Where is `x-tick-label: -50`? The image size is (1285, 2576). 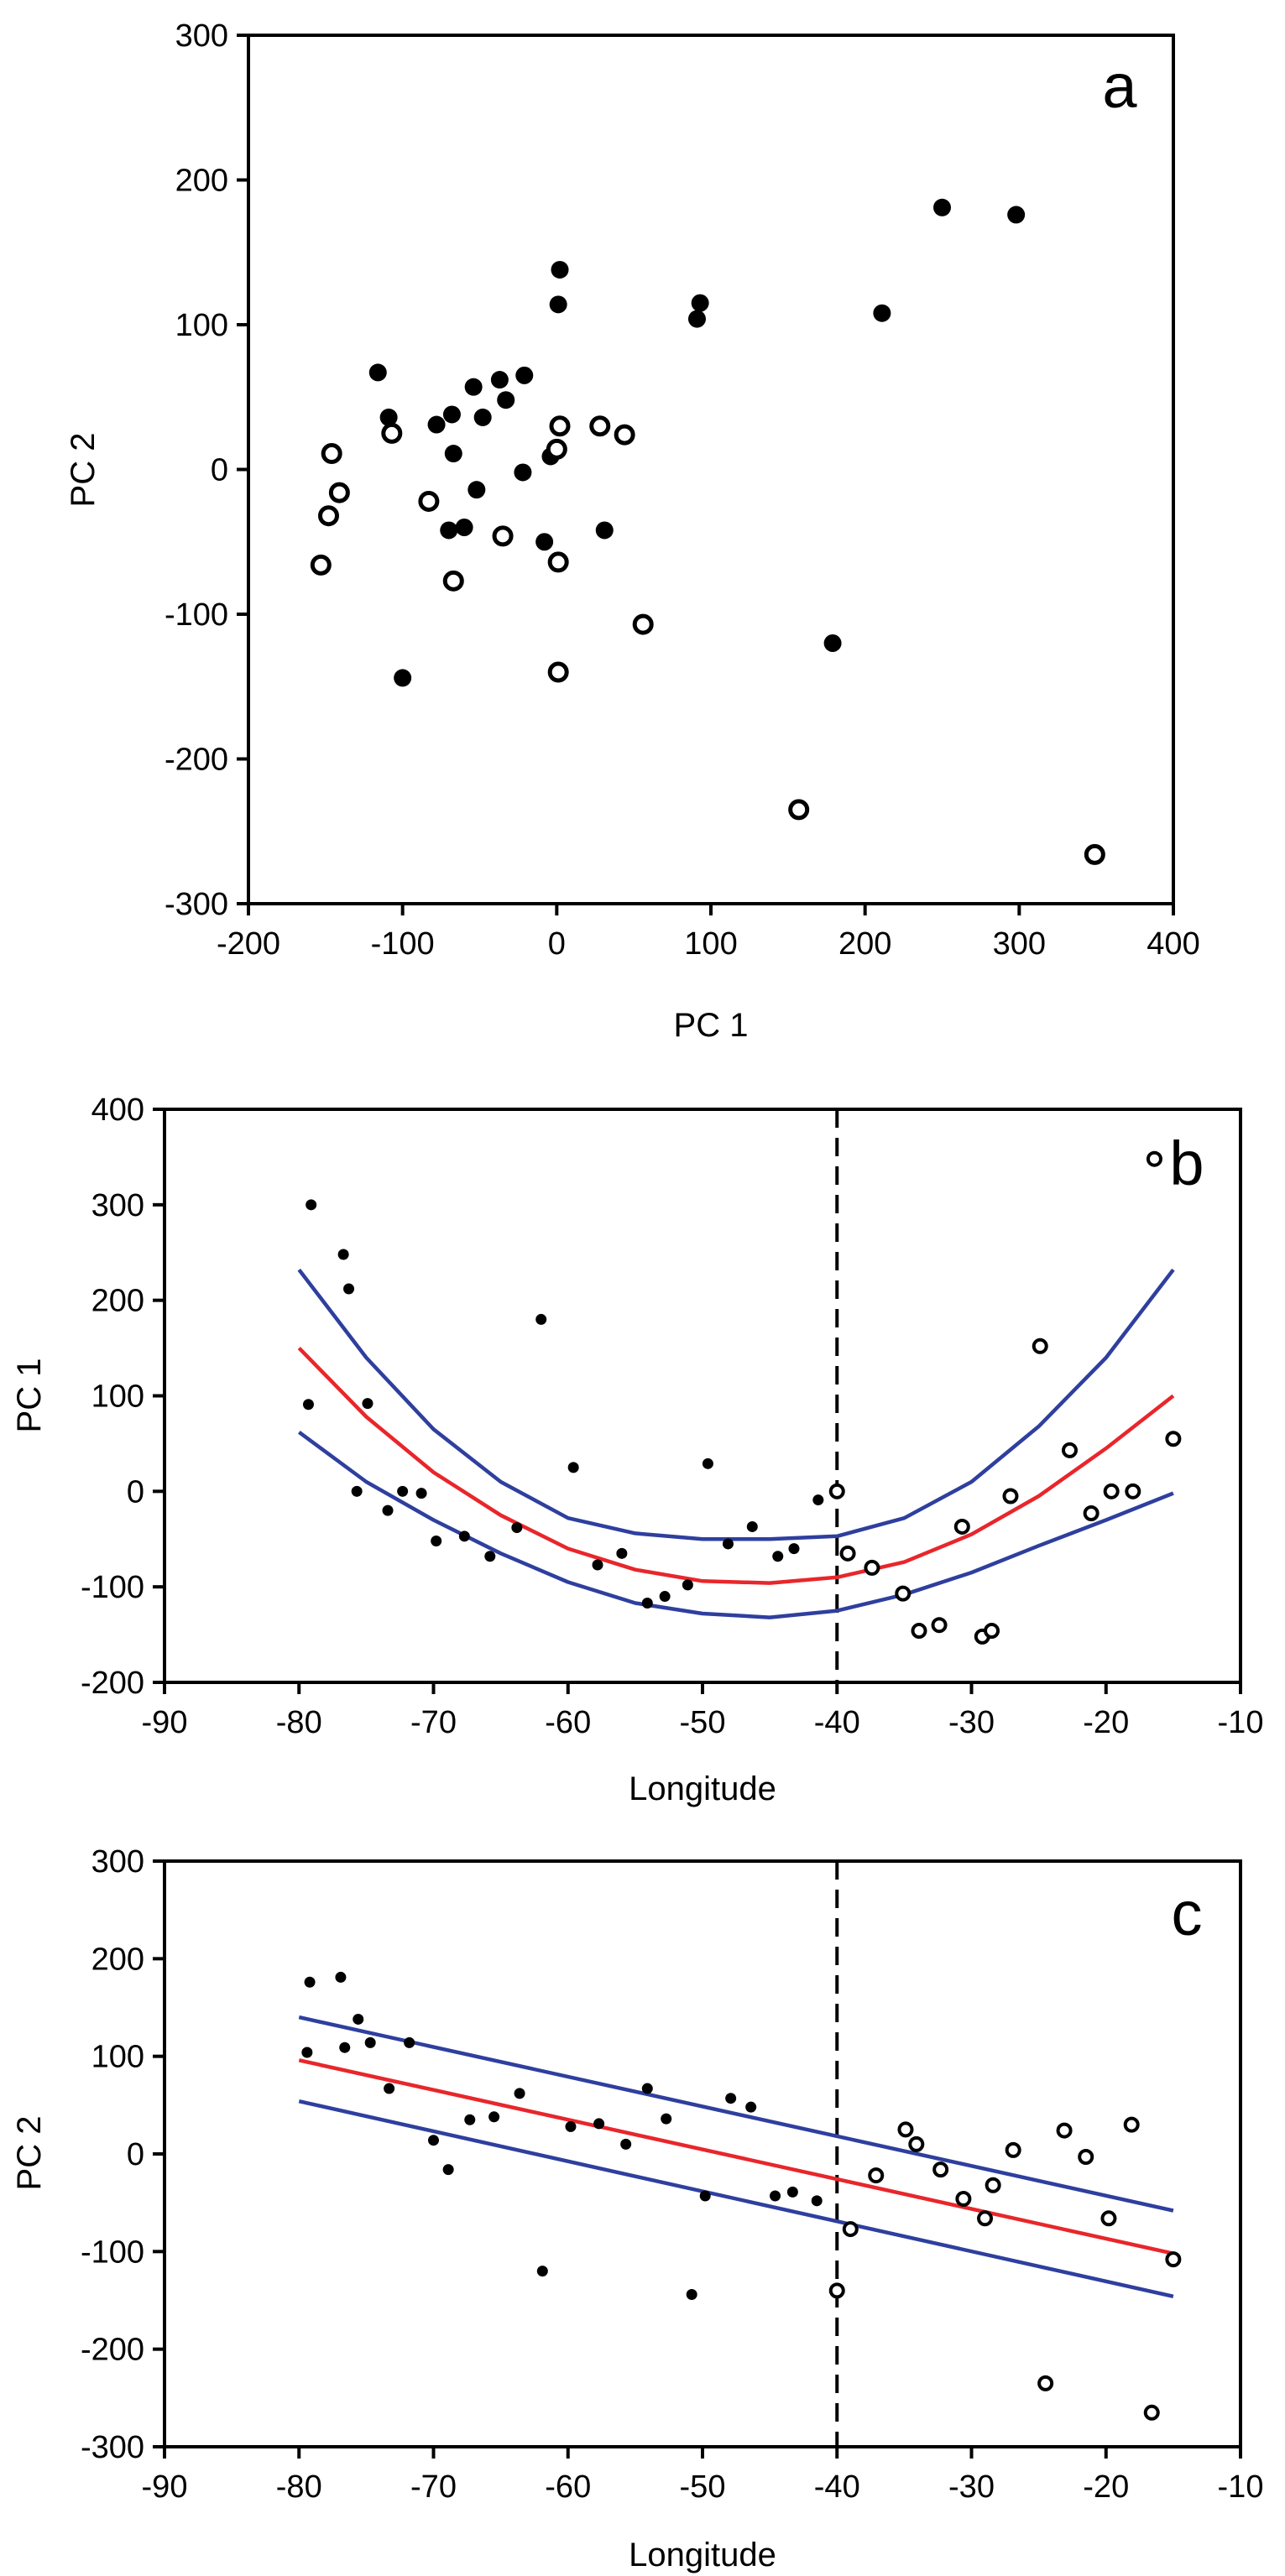
x-tick-label: -50 is located at coordinates (703, 2487).